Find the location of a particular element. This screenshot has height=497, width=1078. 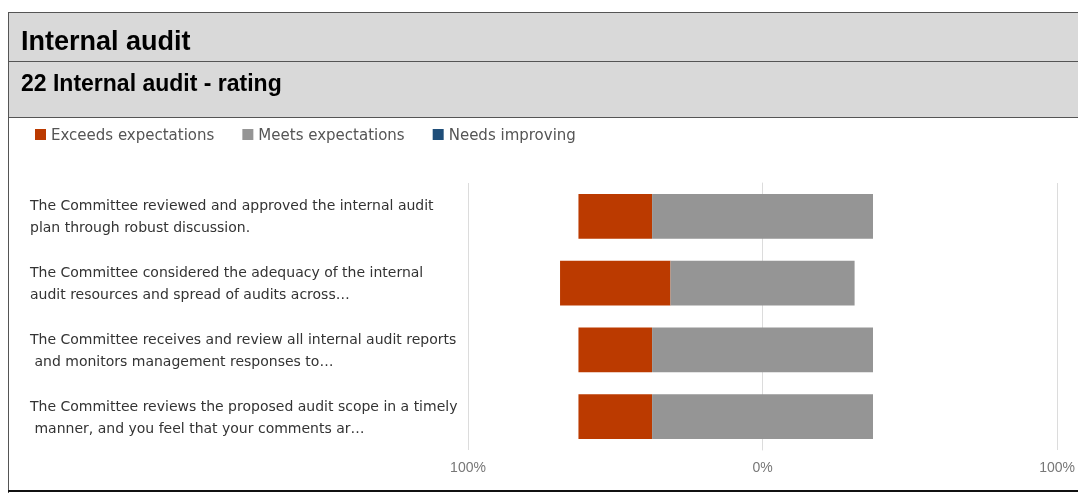

text: 22 Internal audit - rating is located at coordinates (543, 90).